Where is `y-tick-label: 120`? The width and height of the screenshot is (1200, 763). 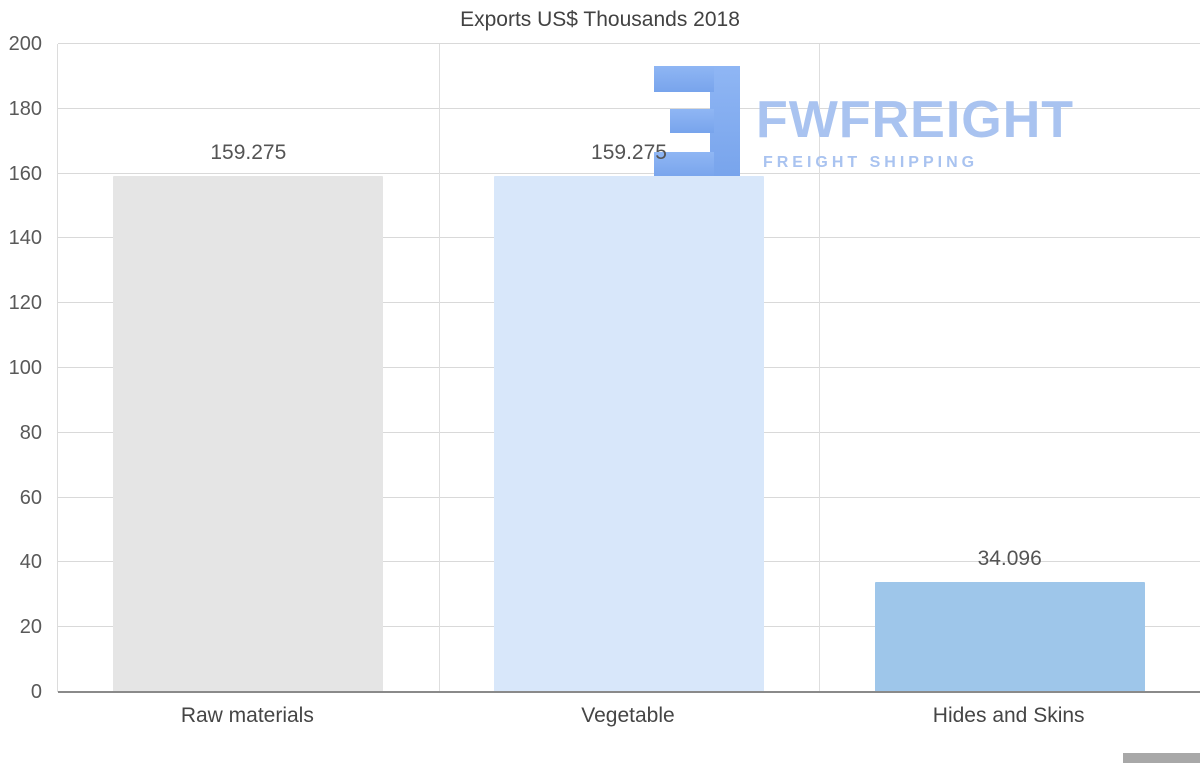
y-tick-label: 120 is located at coordinates (25, 303).